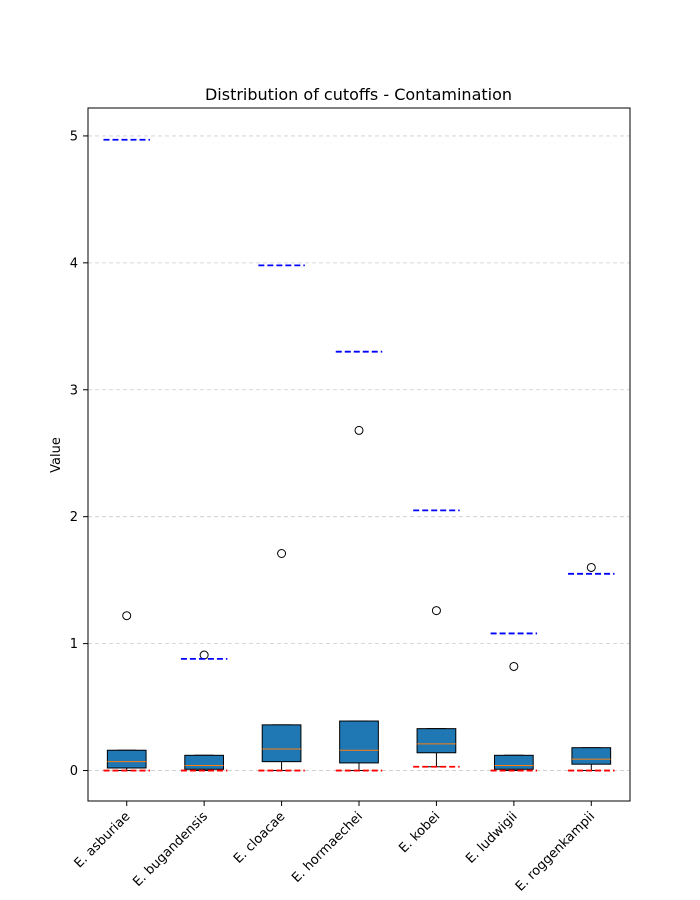 This screenshot has height=900, width=700. Describe the element at coordinates (103, 840) in the screenshot. I see `x-tick-label: E. asburiae` at that location.